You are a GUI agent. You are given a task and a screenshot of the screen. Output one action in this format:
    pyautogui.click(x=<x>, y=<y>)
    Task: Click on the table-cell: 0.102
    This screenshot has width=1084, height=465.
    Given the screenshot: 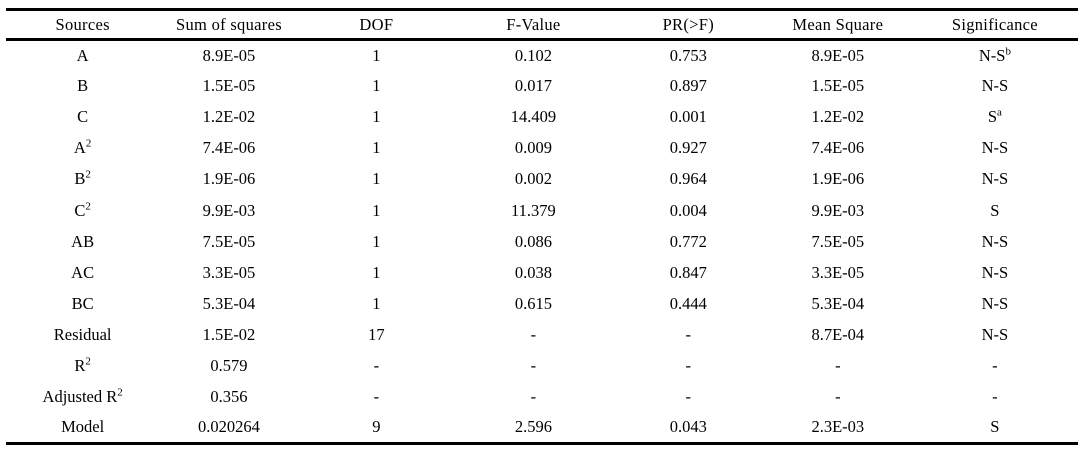 What is the action you would take?
    pyautogui.click(x=533, y=55)
    